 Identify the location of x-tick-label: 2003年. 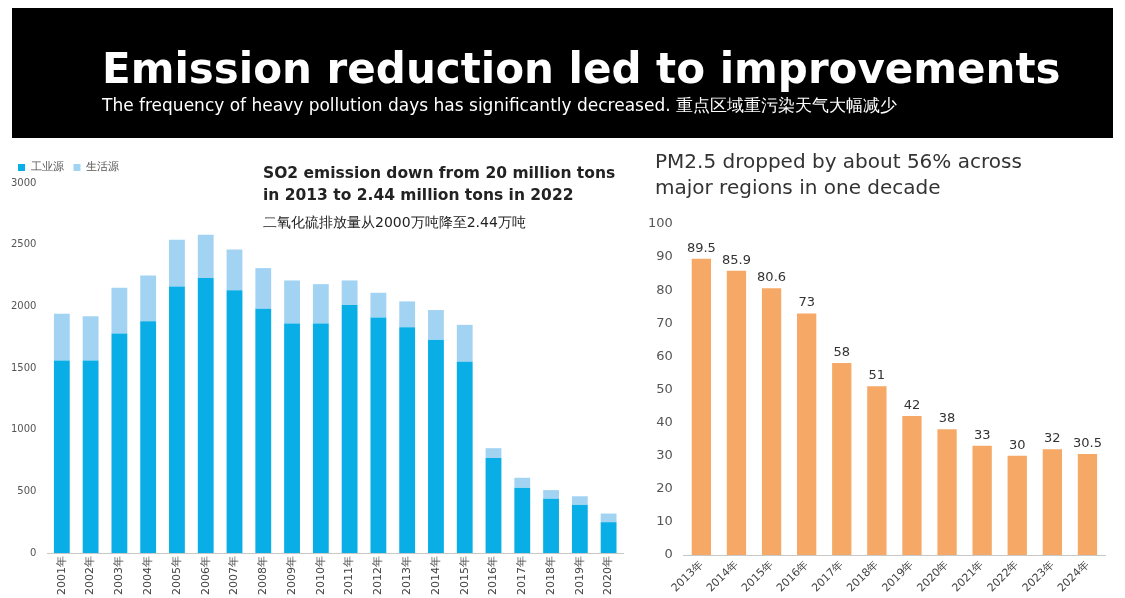
(119, 576).